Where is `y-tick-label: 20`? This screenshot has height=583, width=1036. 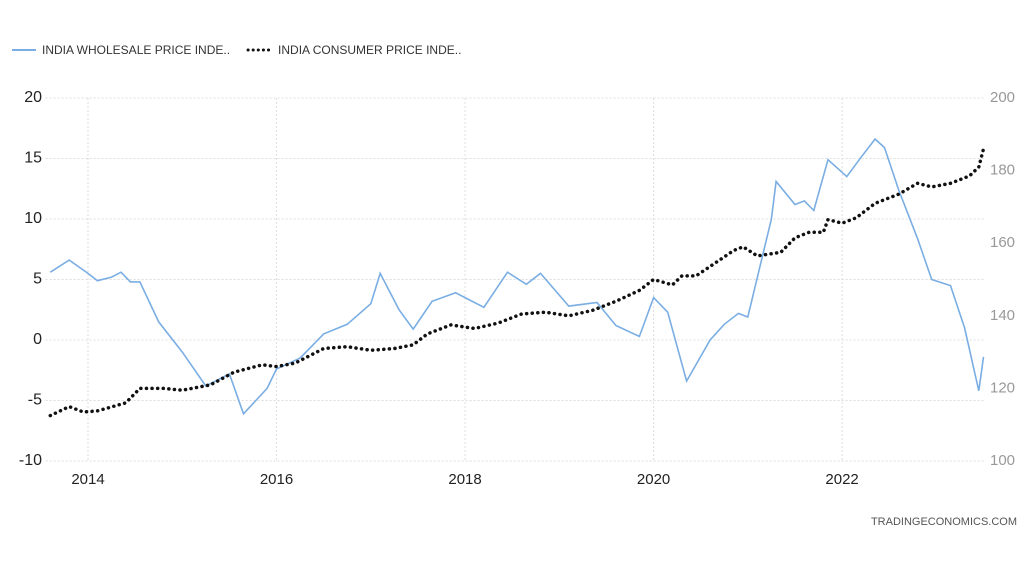
y-tick-label: 20 is located at coordinates (33, 97).